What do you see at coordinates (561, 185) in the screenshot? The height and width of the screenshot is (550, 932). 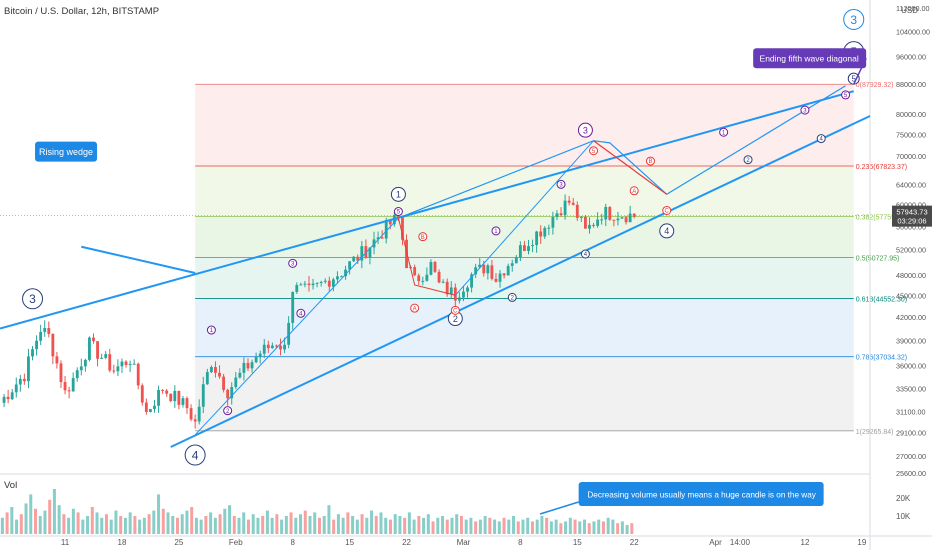 I see `wave-label: 3` at bounding box center [561, 185].